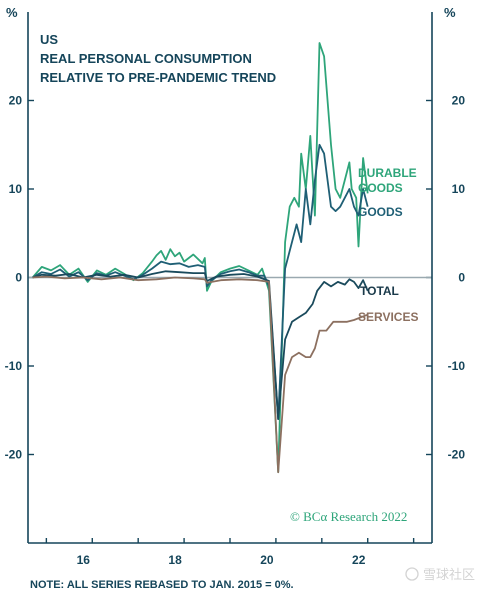  I want to click on y-tick-label-right: -10, so click(457, 366).